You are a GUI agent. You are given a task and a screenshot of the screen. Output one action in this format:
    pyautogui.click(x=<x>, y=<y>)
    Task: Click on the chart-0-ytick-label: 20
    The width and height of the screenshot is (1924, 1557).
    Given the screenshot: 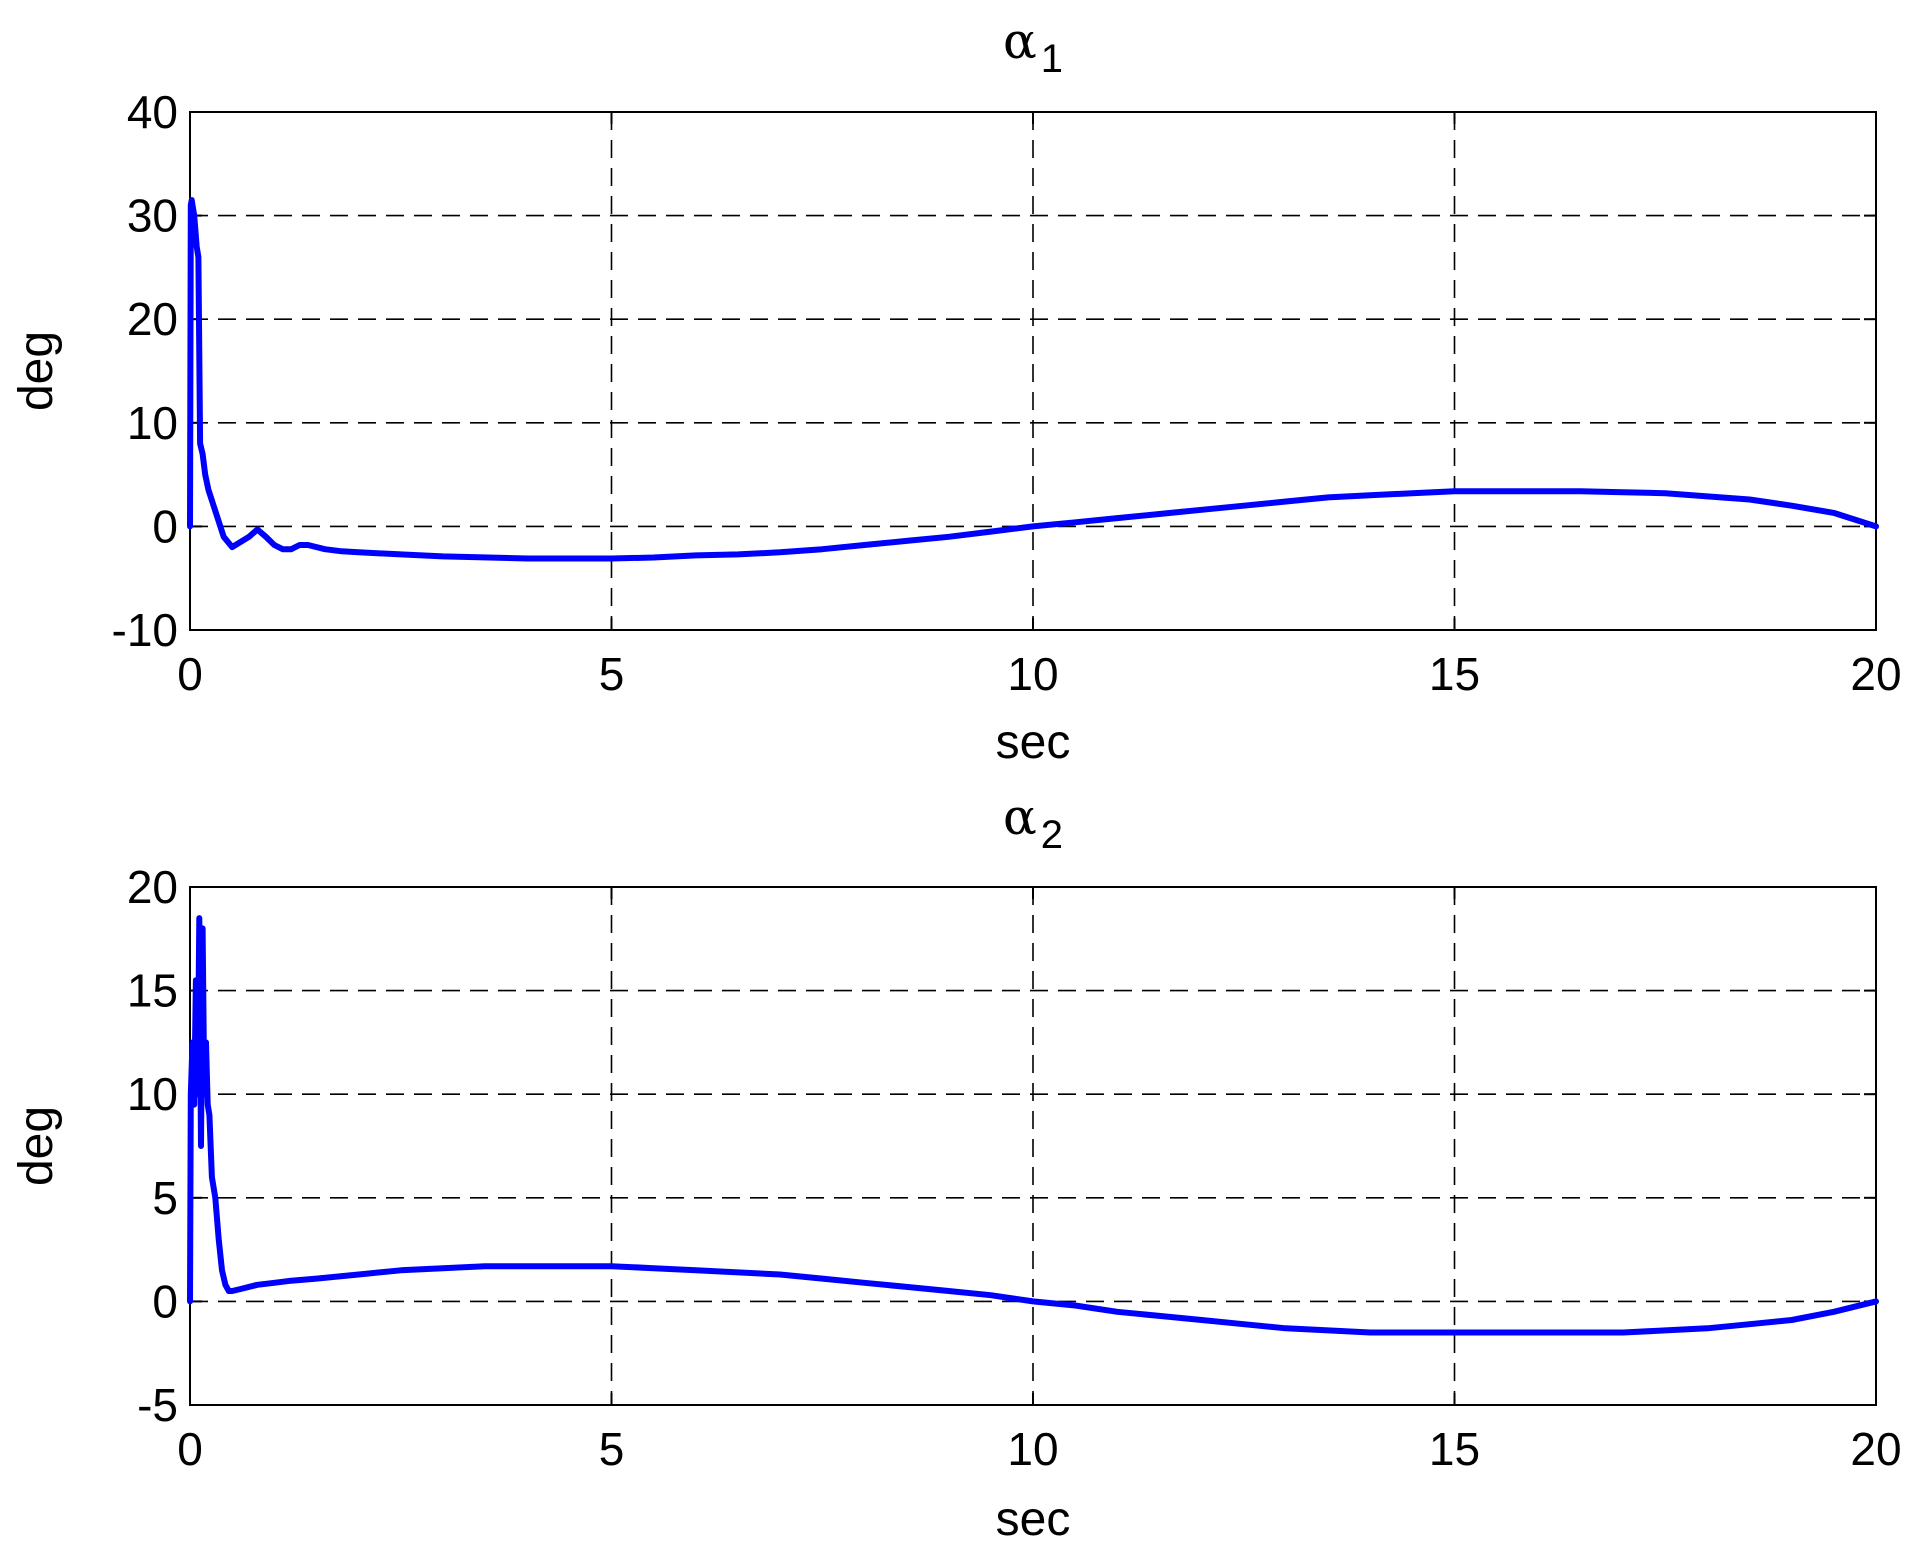 What is the action you would take?
    pyautogui.click(x=152, y=319)
    